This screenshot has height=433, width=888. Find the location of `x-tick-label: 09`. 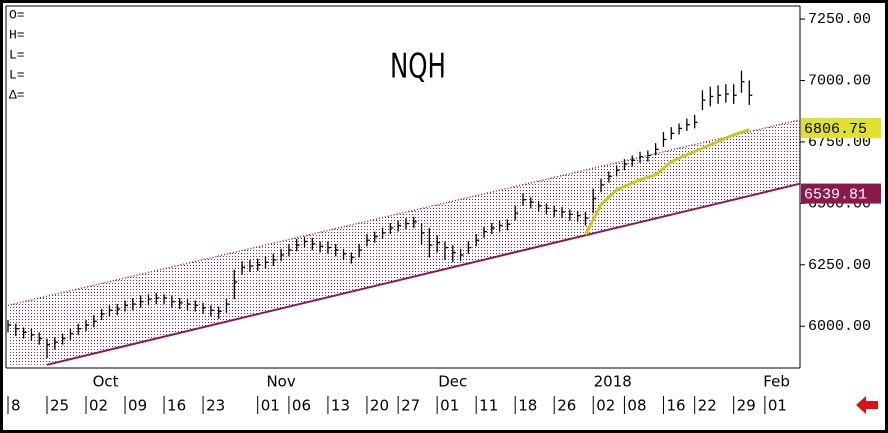

x-tick-label: 09 is located at coordinates (137, 406).